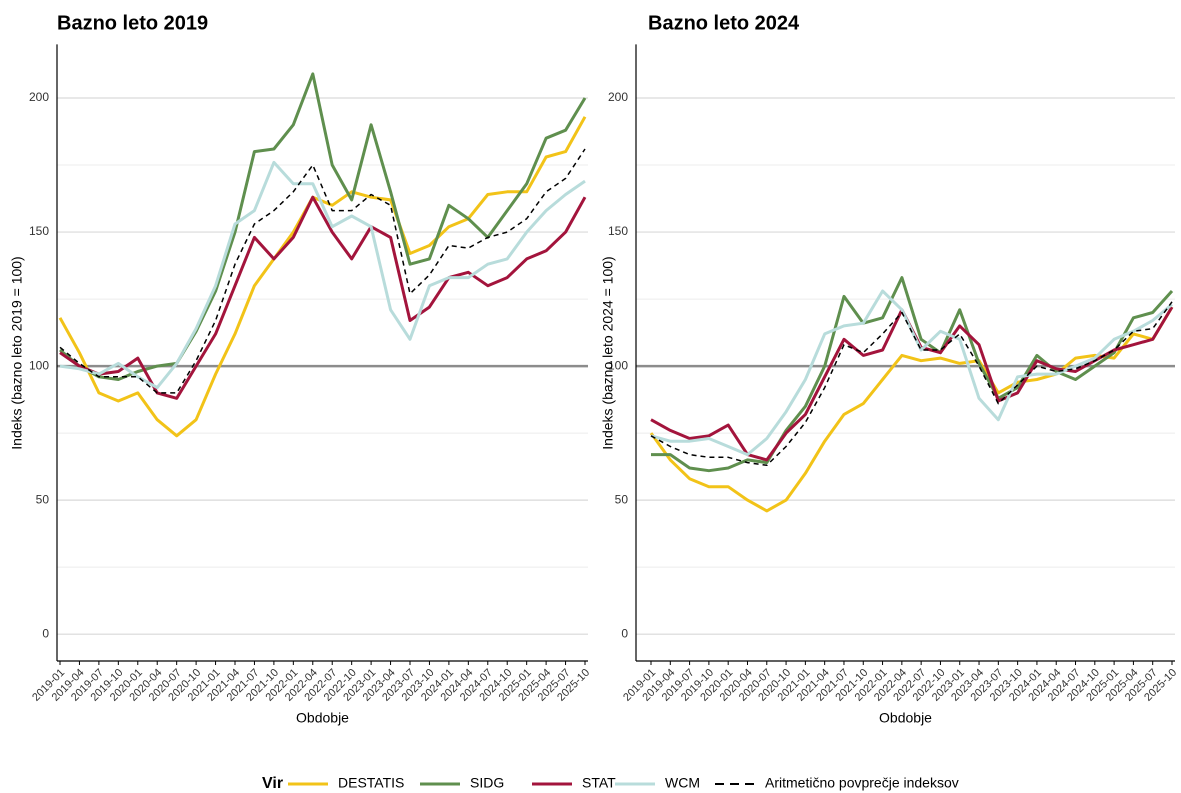 The height and width of the screenshot is (793, 1181). I want to click on legend-label: WCM, so click(682, 783).